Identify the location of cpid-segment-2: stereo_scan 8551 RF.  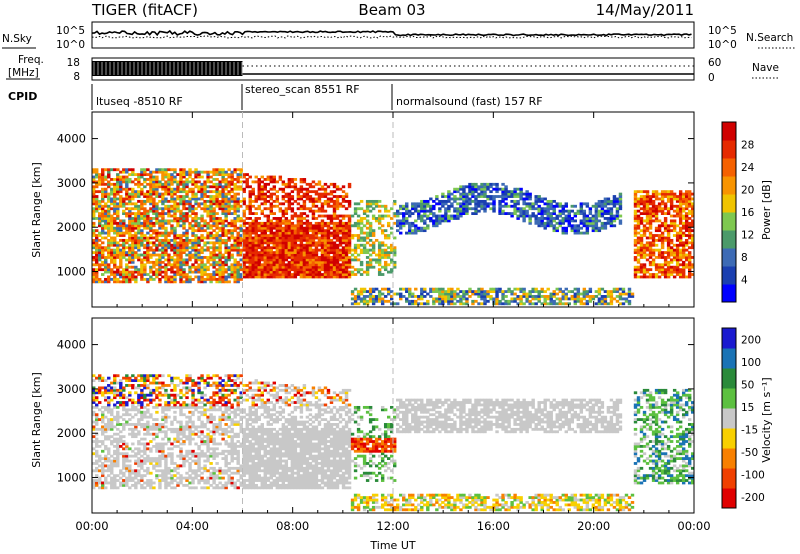
(302, 89).